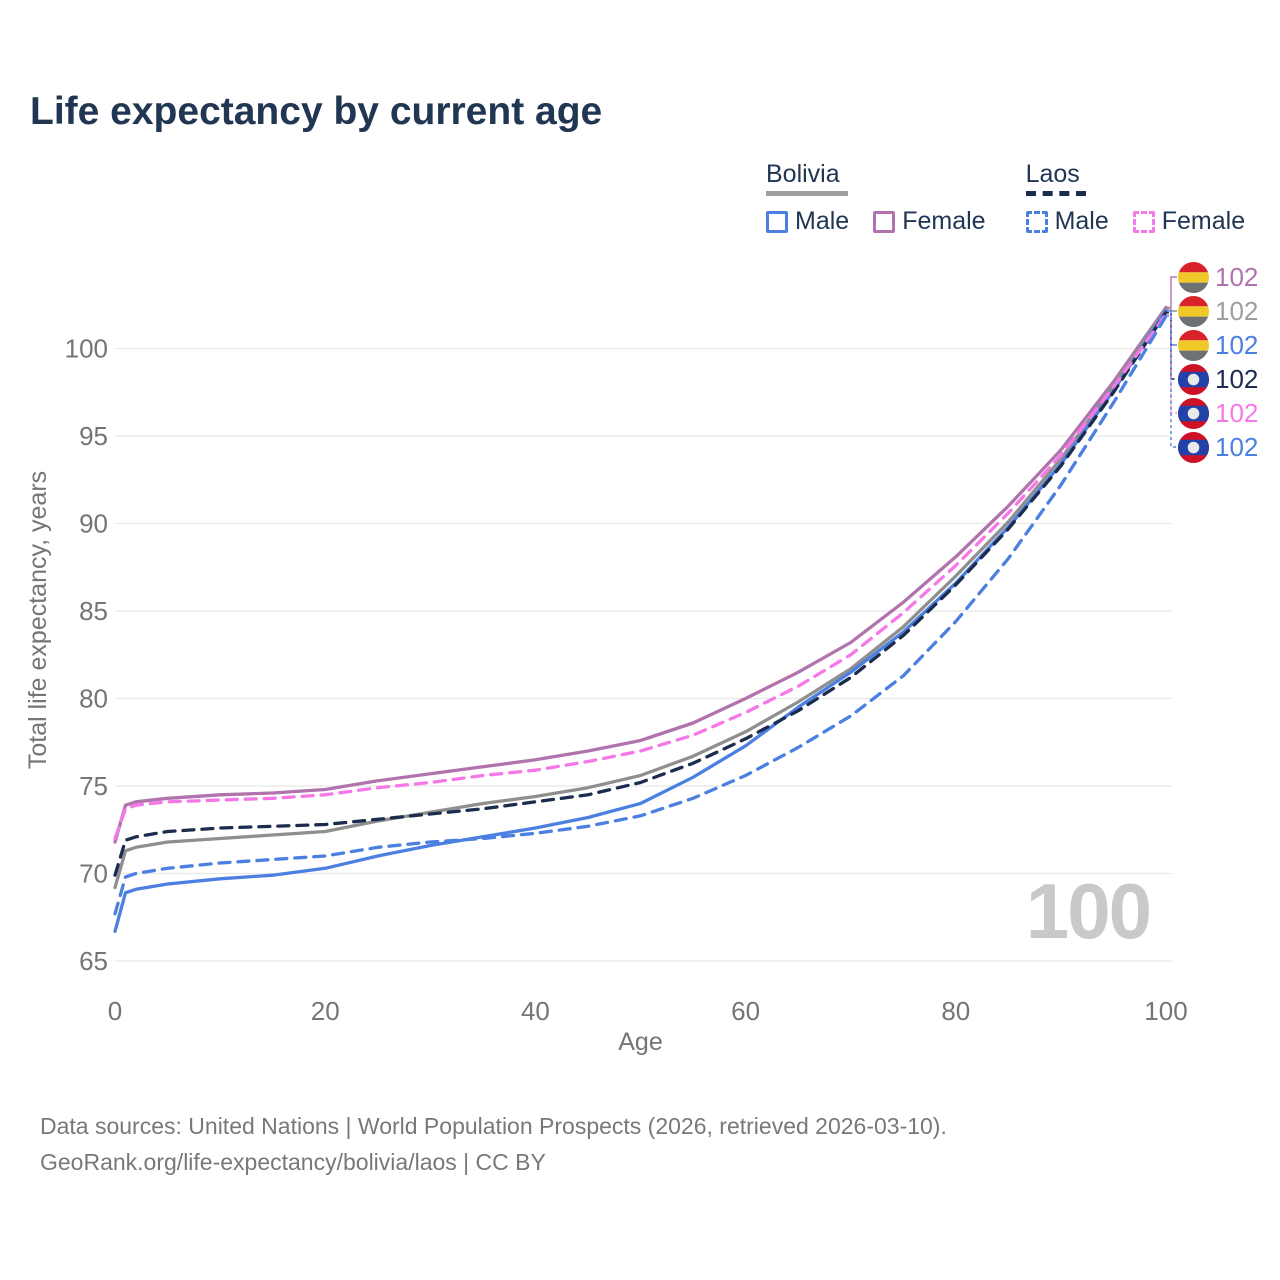 This screenshot has height=1280, width=1280. Describe the element at coordinates (1005, 198) in the screenshot. I see `legend: Bolivia Male Female Laos Male` at that location.